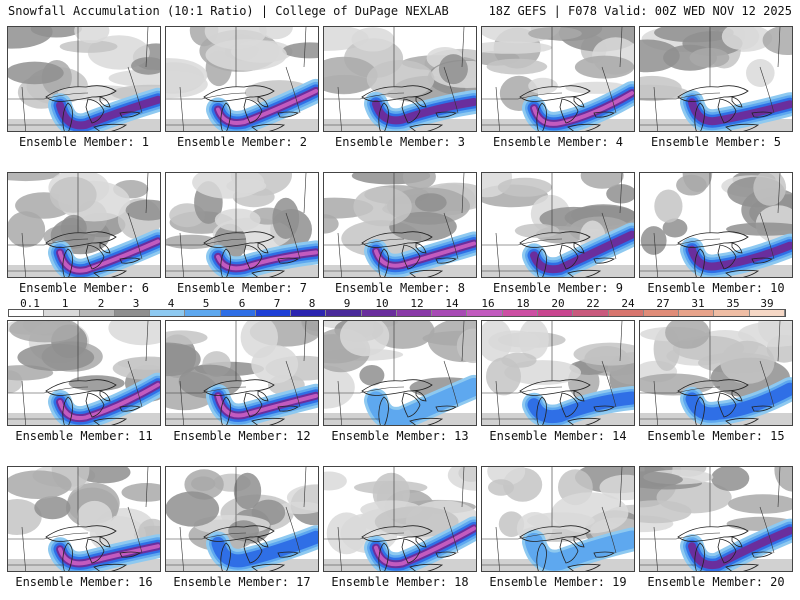  What do you see at coordinates (558, 142) in the screenshot?
I see `ensemble-member-label: Ensemble Member: 4` at bounding box center [558, 142].